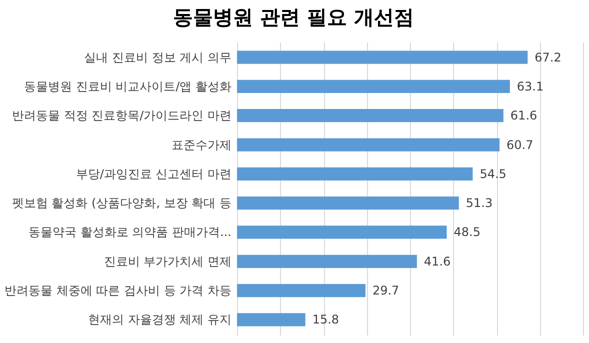 Image resolution: width=589 pixels, height=343 pixels. What do you see at coordinates (158, 57) in the screenshot?
I see `y-tick-label: 실내 진료비 정보 게시 의무` at bounding box center [158, 57].